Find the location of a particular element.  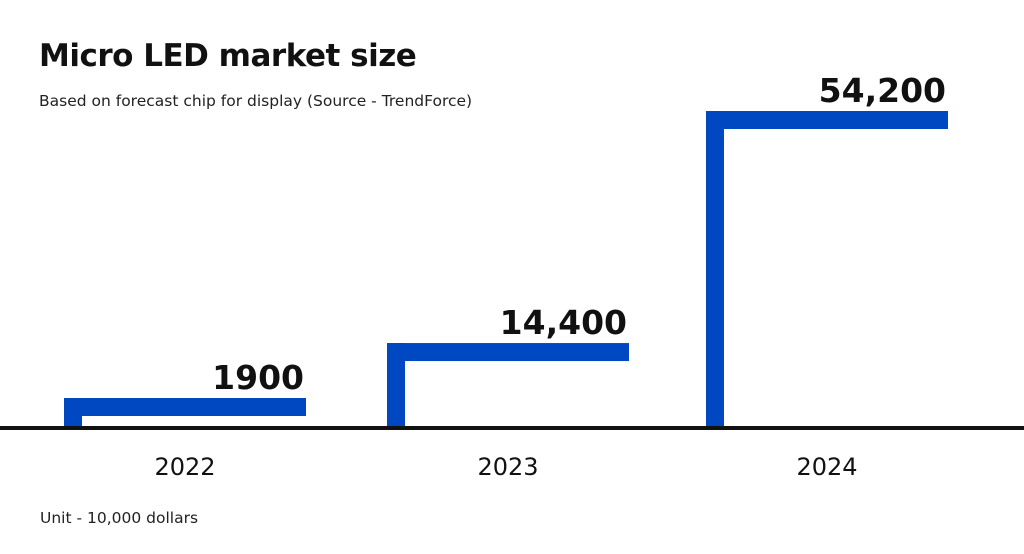

x-tick-label: 2023 is located at coordinates (507, 467).